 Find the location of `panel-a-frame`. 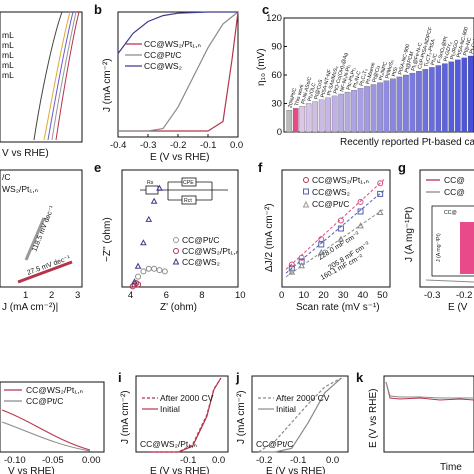

panel-a-frame is located at coordinates (41, 77).